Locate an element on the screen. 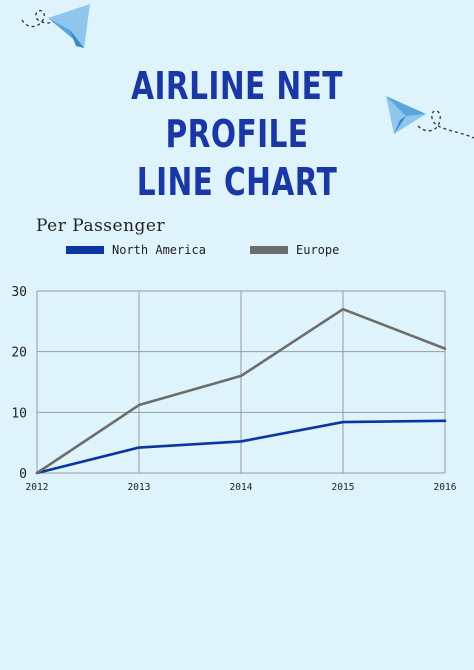  series-line is located at coordinates (241, 447).